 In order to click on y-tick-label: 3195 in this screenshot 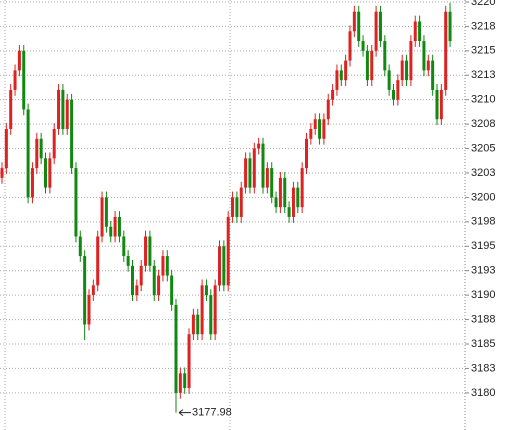, I will do `click(483, 246)`.